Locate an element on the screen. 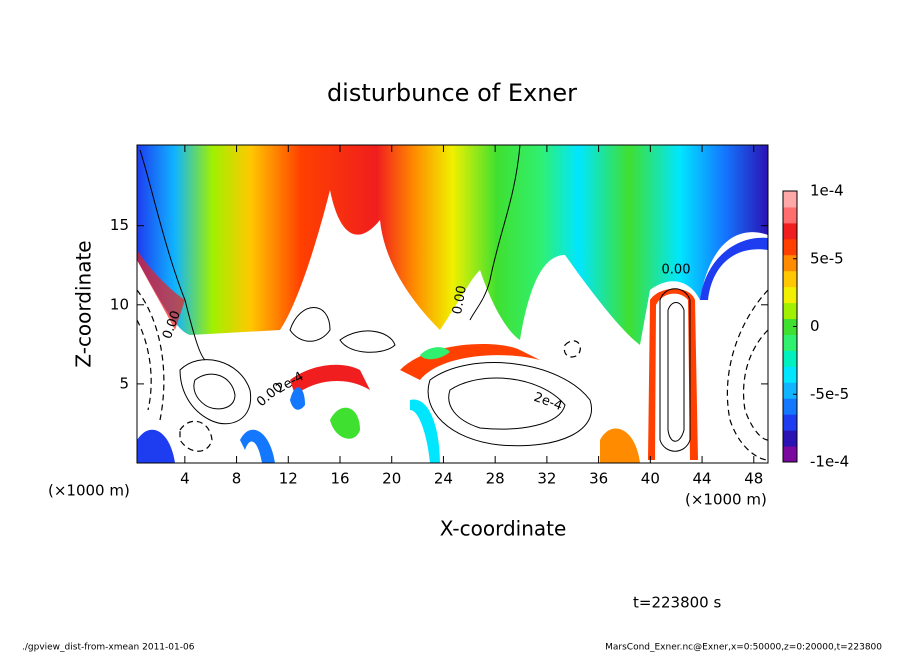  x-tick-label: 24 is located at coordinates (443, 479).